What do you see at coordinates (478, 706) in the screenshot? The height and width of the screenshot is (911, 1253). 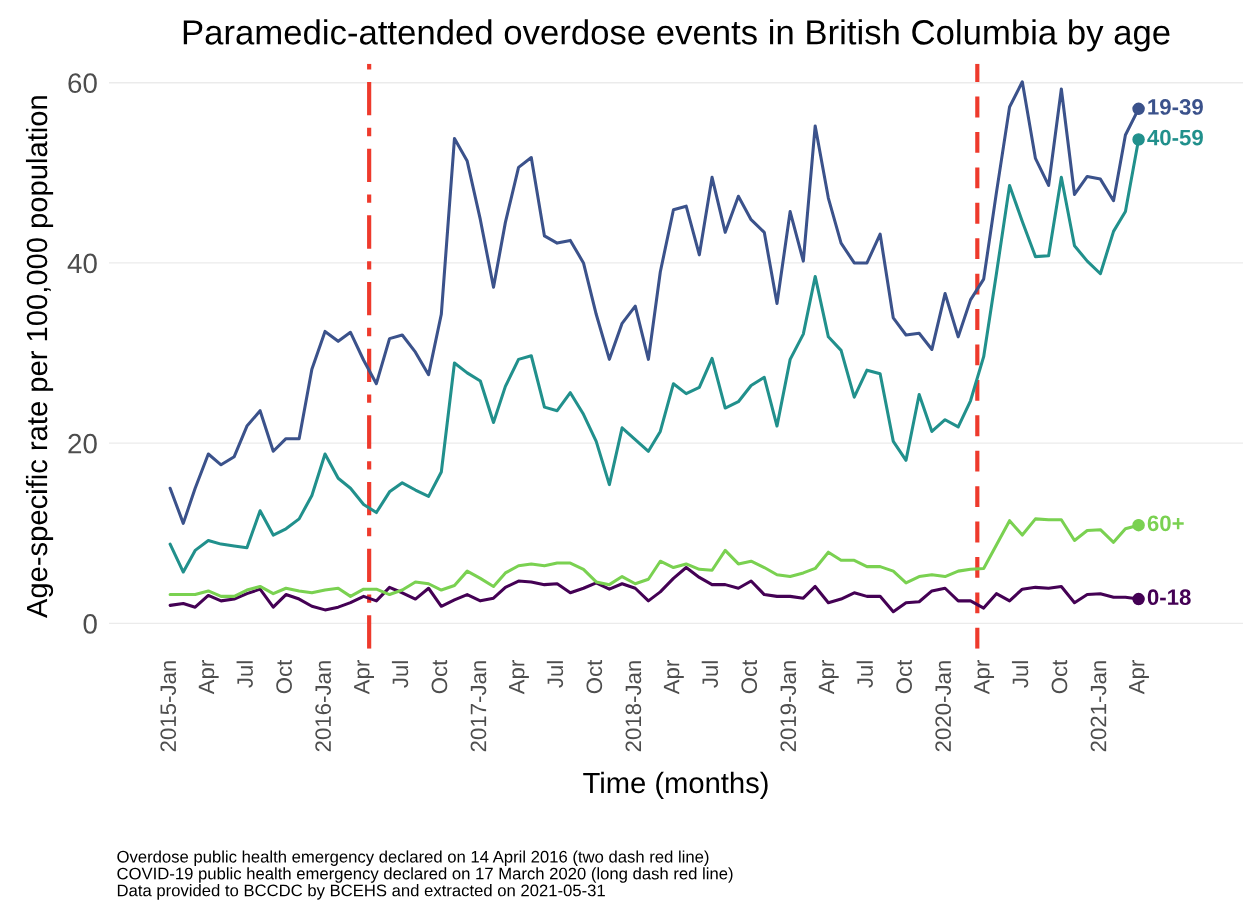 I see `x-tick-label: 2017-Jan` at bounding box center [478, 706].